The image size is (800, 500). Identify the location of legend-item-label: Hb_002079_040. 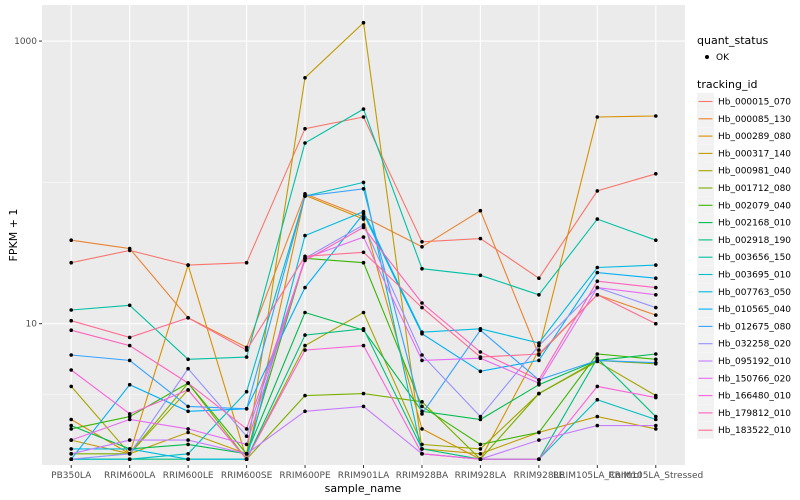
(754, 206).